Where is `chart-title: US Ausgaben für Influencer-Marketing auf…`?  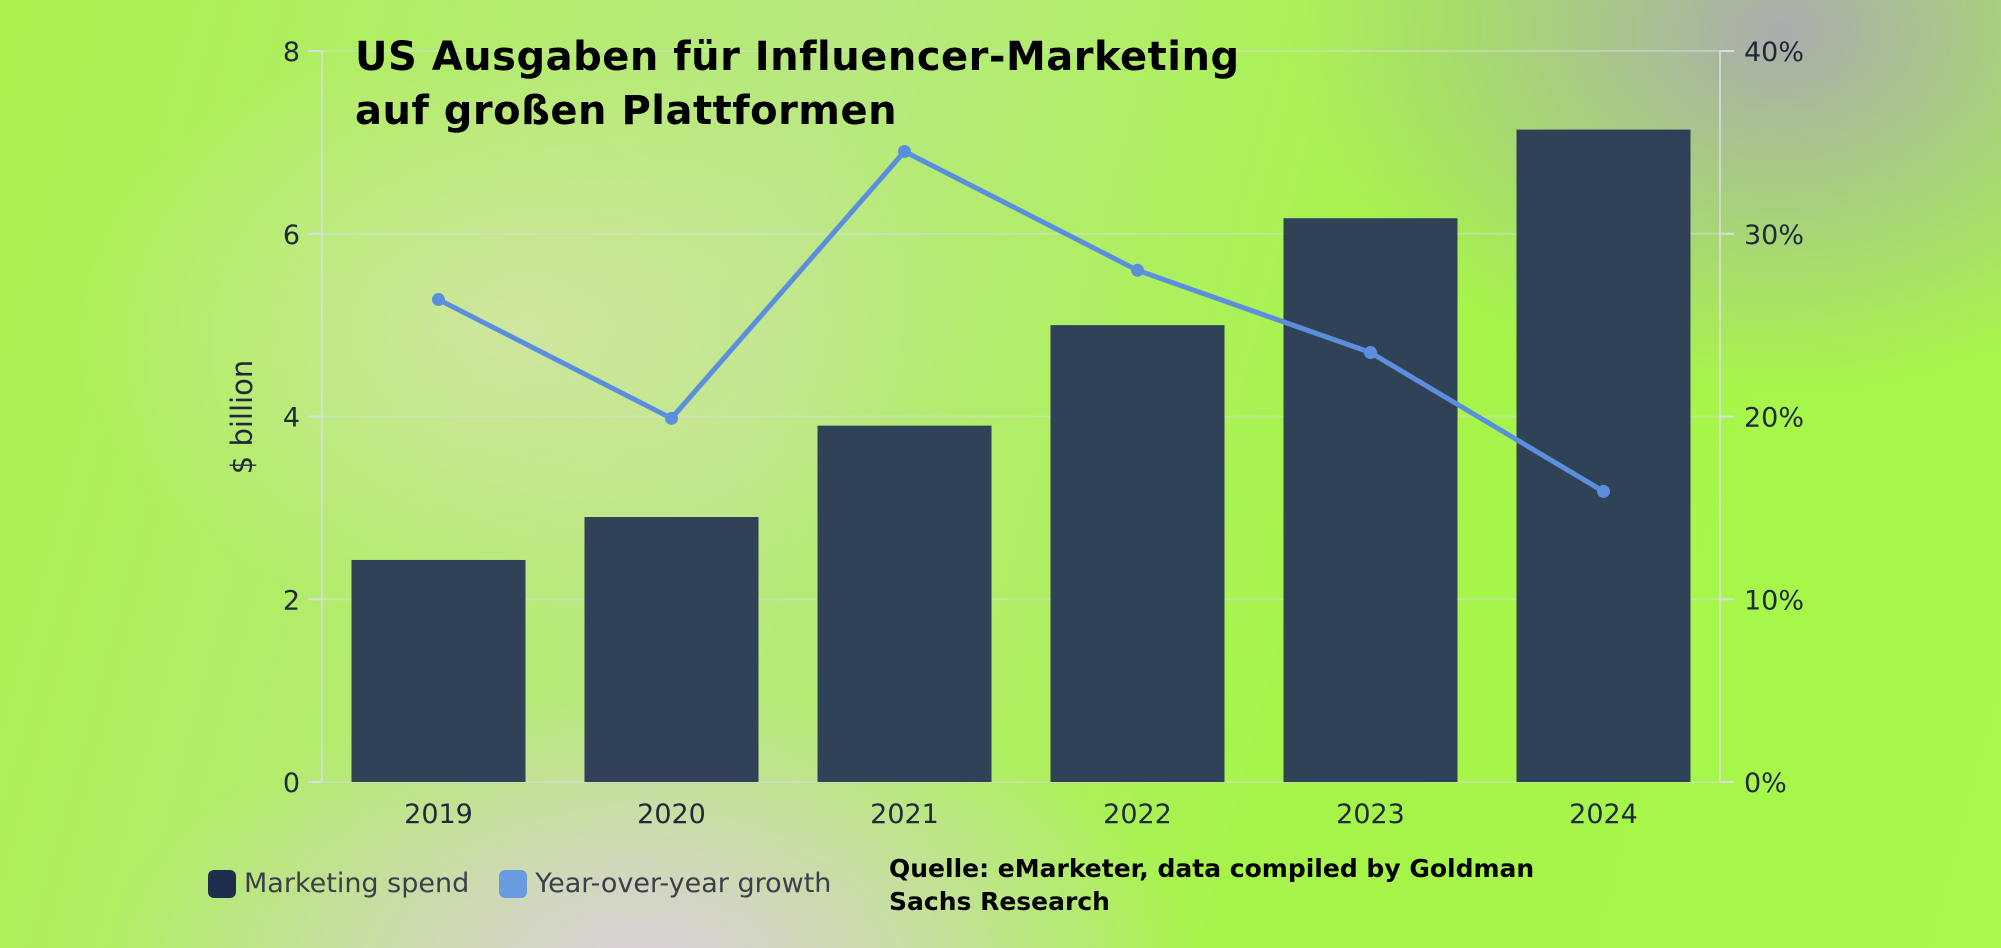
chart-title: US Ausgaben für Influencer-Marketing auf… is located at coordinates (855, 84).